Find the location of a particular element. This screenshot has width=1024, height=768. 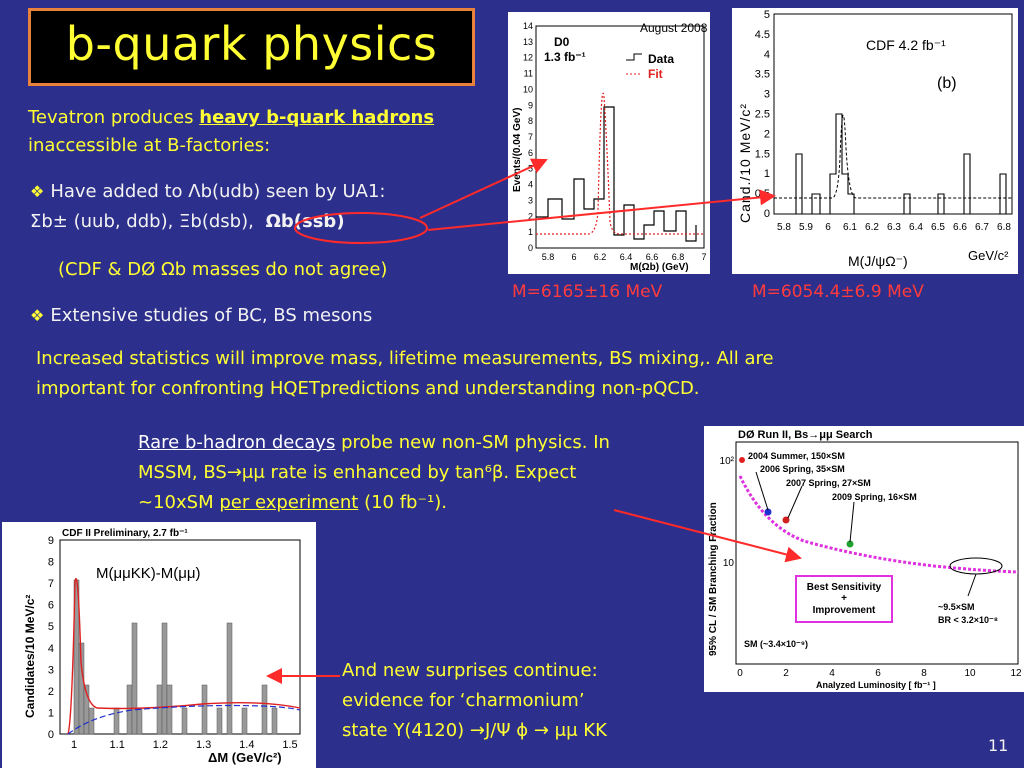

title-box: b-quark physics is located at coordinates (251, 47).